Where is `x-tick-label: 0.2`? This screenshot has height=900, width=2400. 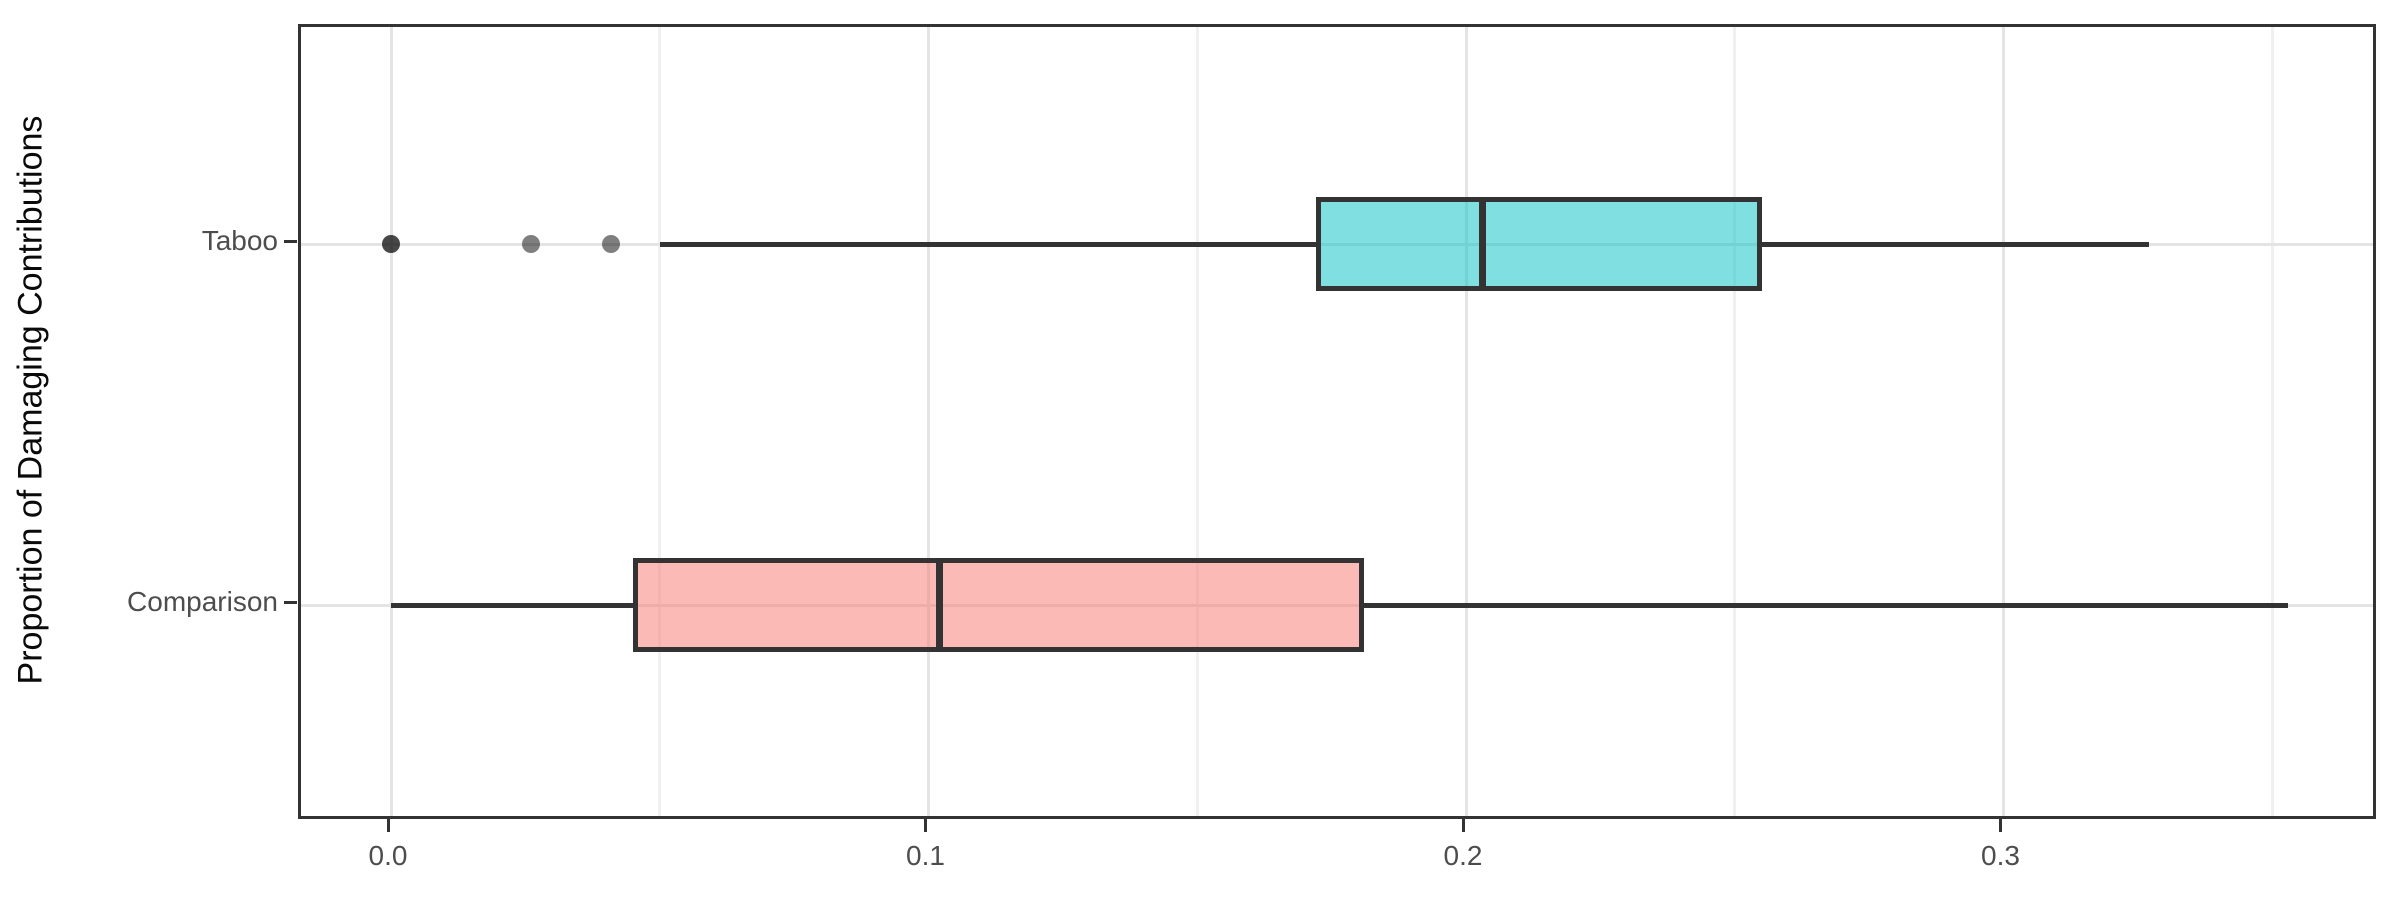
x-tick-label: 0.2 is located at coordinates (1463, 855).